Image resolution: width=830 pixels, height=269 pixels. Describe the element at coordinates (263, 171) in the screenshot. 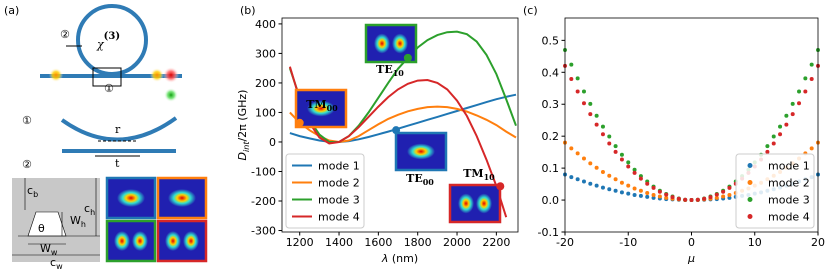

I see `y-tick-label: -100` at that location.